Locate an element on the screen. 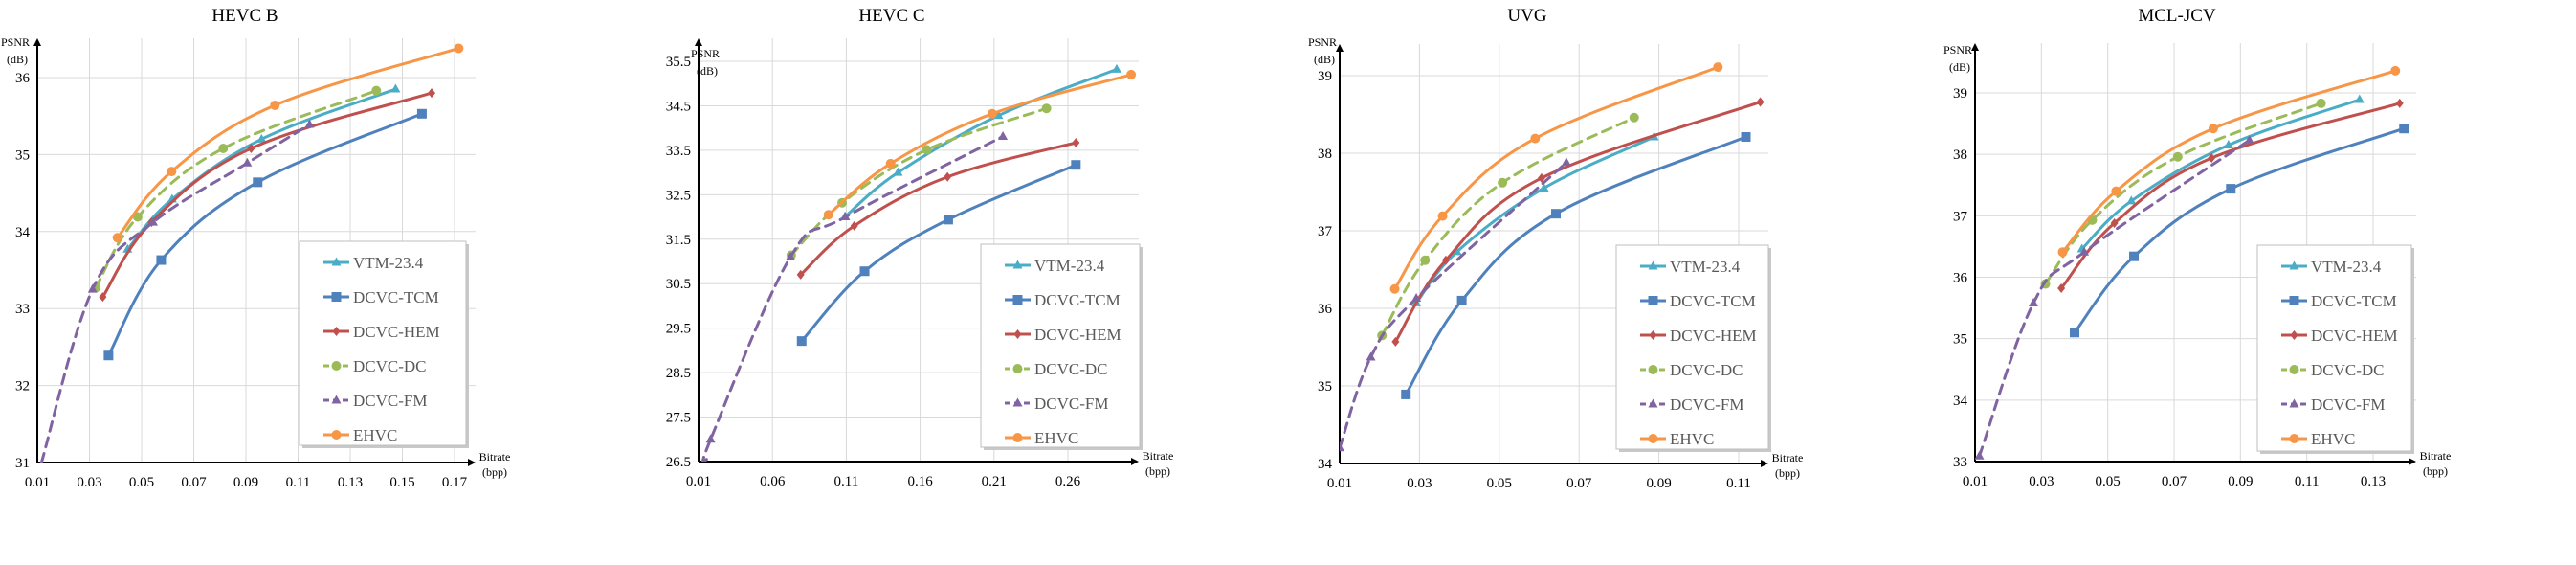  series-vtm-23.4 is located at coordinates (261, 168).